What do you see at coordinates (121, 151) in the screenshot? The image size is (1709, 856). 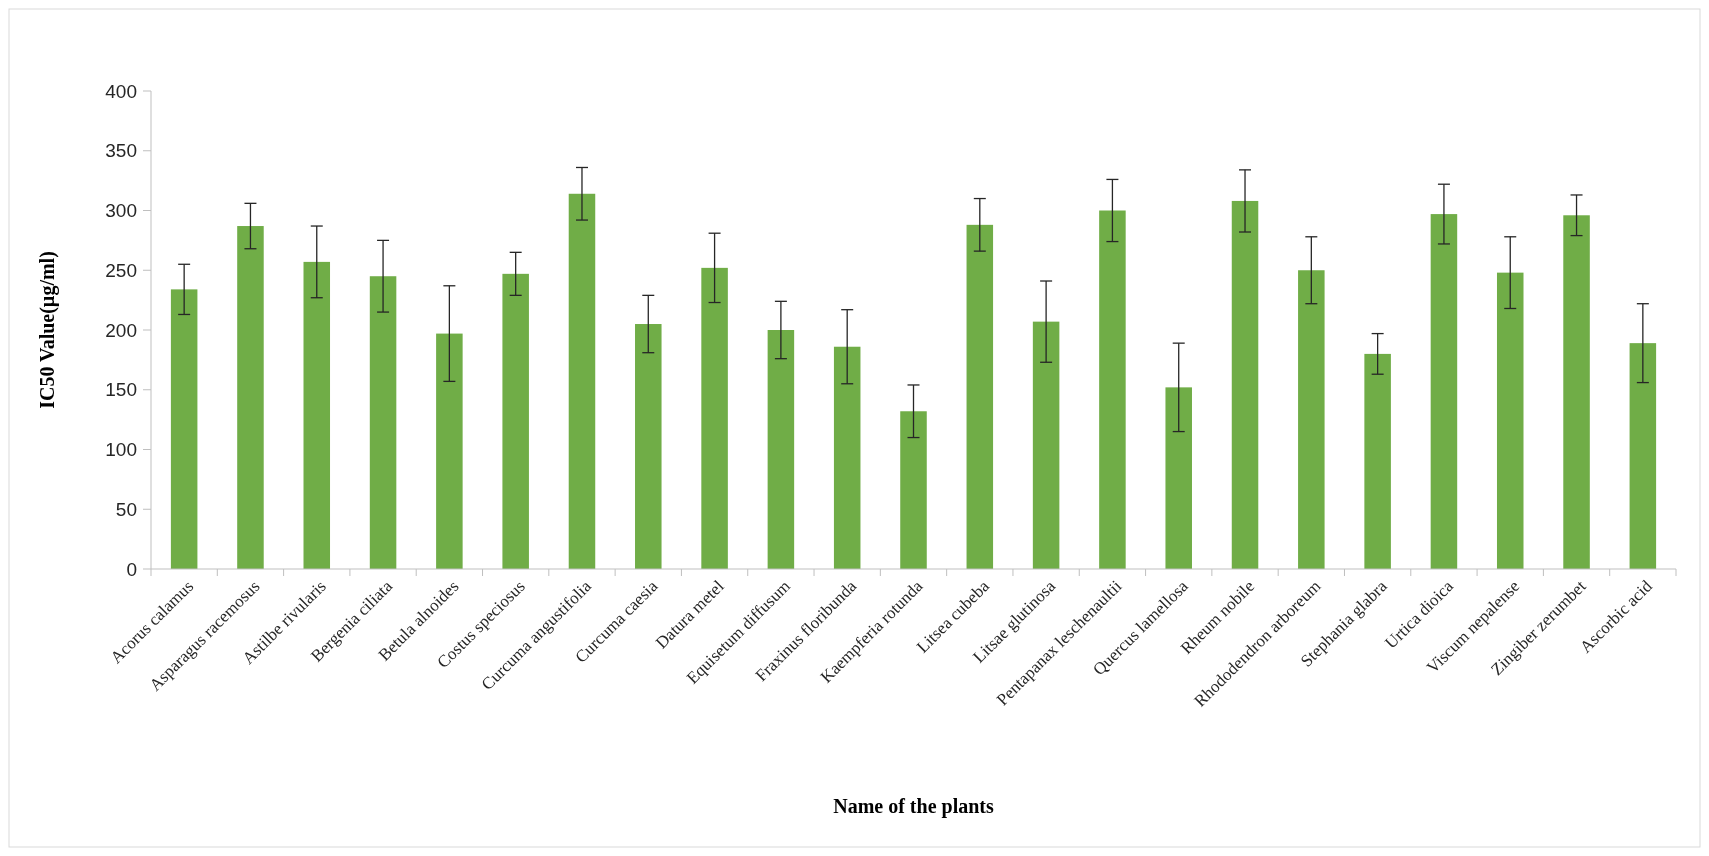 I see `y-tick-label: 350` at bounding box center [121, 151].